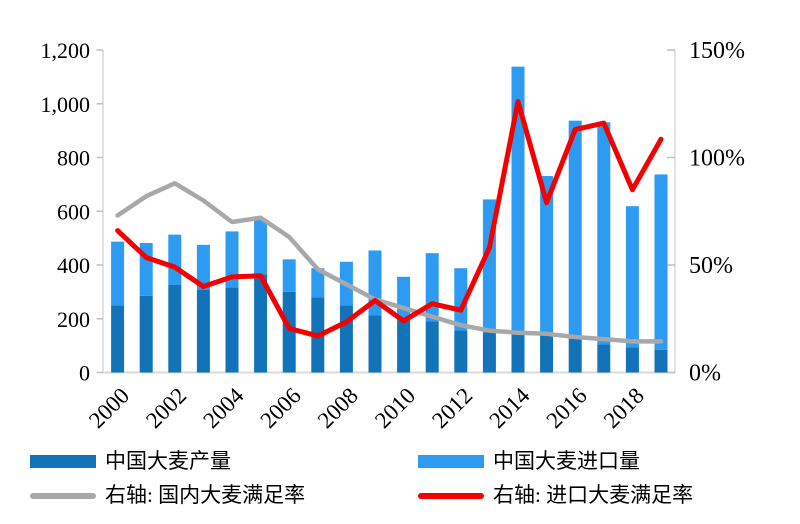 The width and height of the screenshot is (800, 524). I want to click on y-axis-left-tick-label: 200, so click(73, 319).